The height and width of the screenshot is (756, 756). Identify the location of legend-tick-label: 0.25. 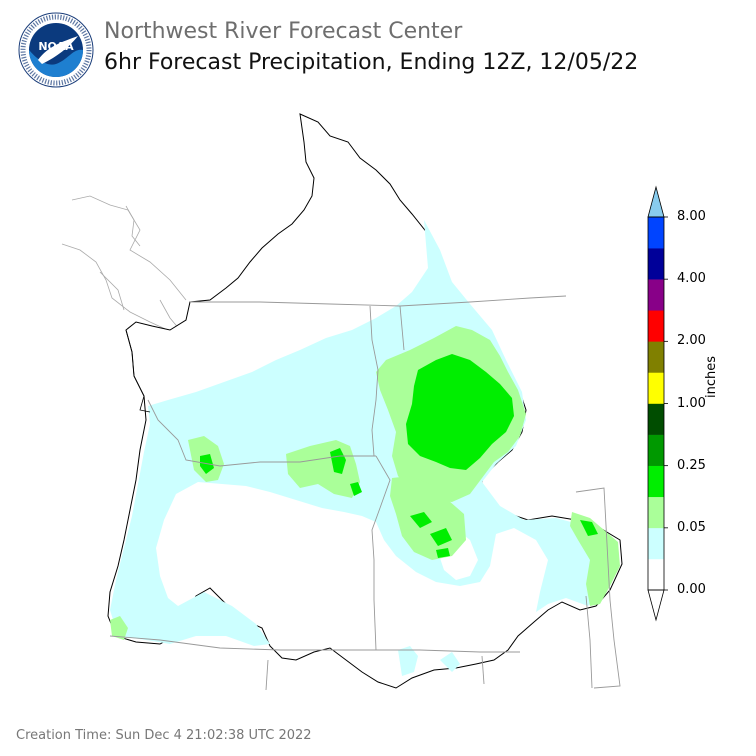
(691, 465).